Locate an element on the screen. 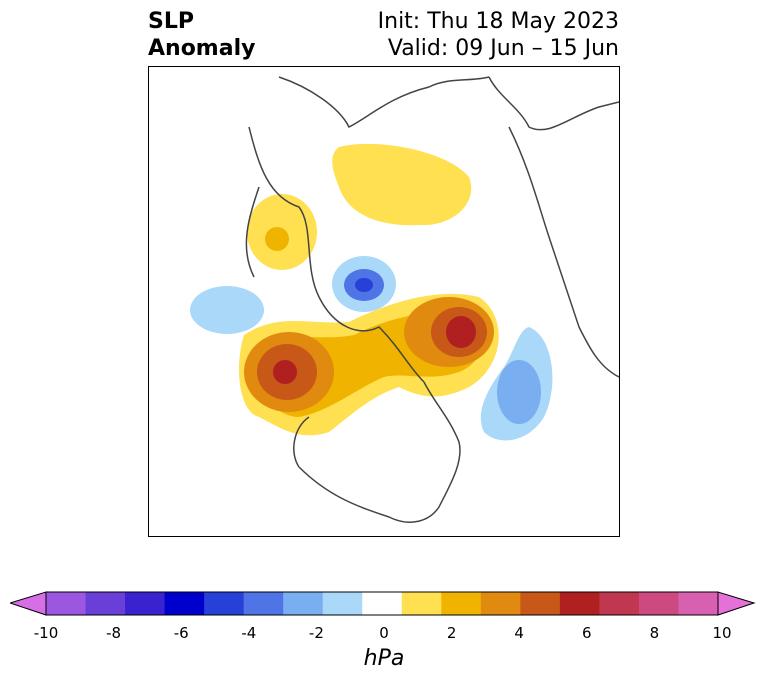  positive-anomaly-west-core is located at coordinates (277, 239).